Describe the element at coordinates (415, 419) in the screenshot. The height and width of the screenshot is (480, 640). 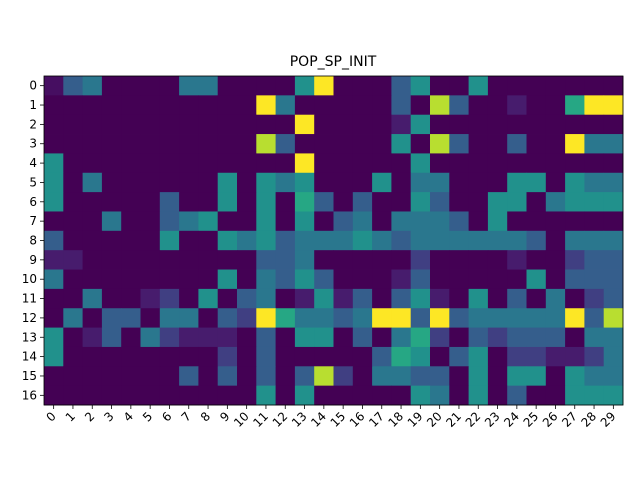
I see `x-tick-label: 19` at that location.